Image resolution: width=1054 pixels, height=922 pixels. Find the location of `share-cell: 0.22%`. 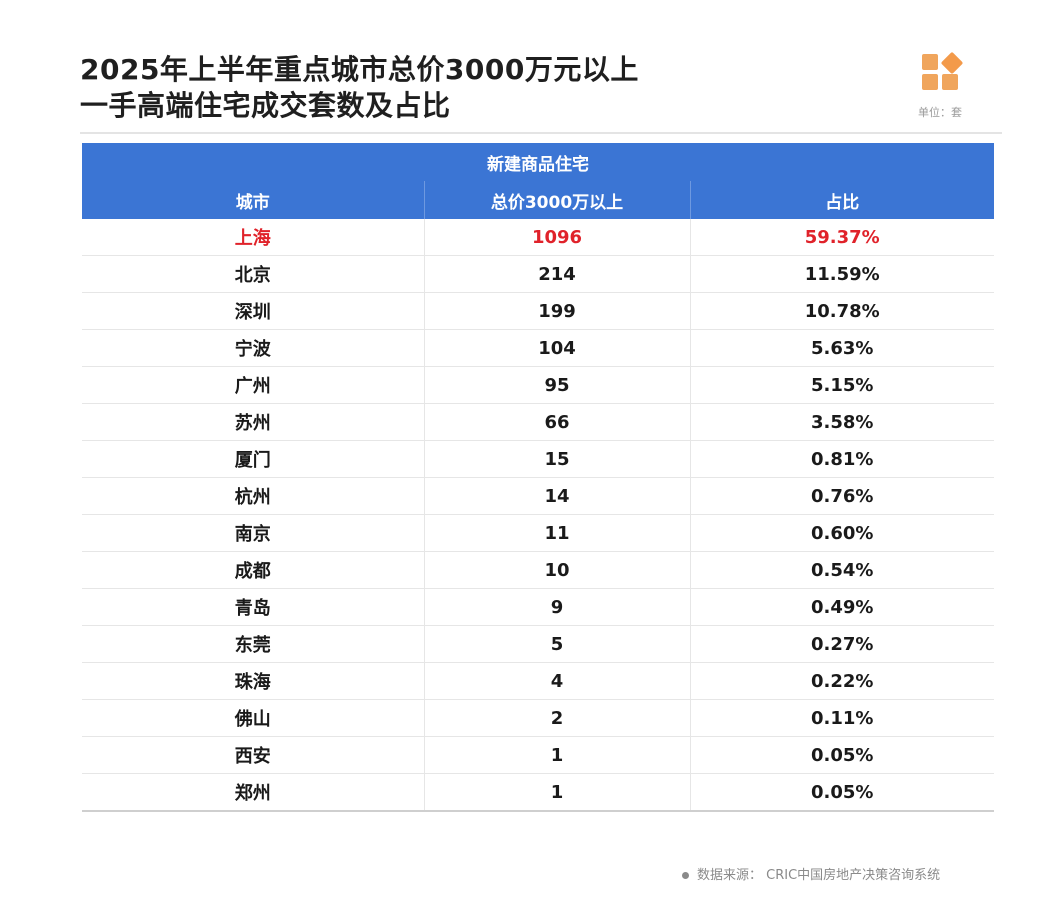

share-cell: 0.22% is located at coordinates (842, 681).